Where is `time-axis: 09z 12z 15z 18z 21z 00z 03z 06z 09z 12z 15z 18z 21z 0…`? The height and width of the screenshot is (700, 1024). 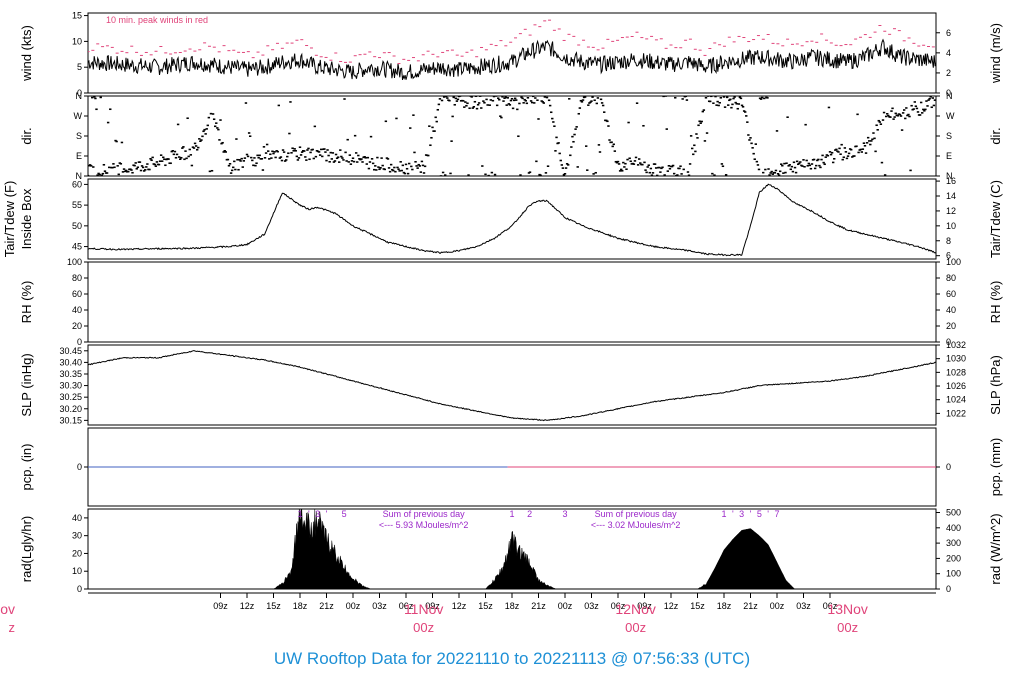
time-axis: 09z 12z 15z 18z 21z 00z 03z 06z 09z 12z 15z 18z 21z 0… is located at coordinates (468, 613).